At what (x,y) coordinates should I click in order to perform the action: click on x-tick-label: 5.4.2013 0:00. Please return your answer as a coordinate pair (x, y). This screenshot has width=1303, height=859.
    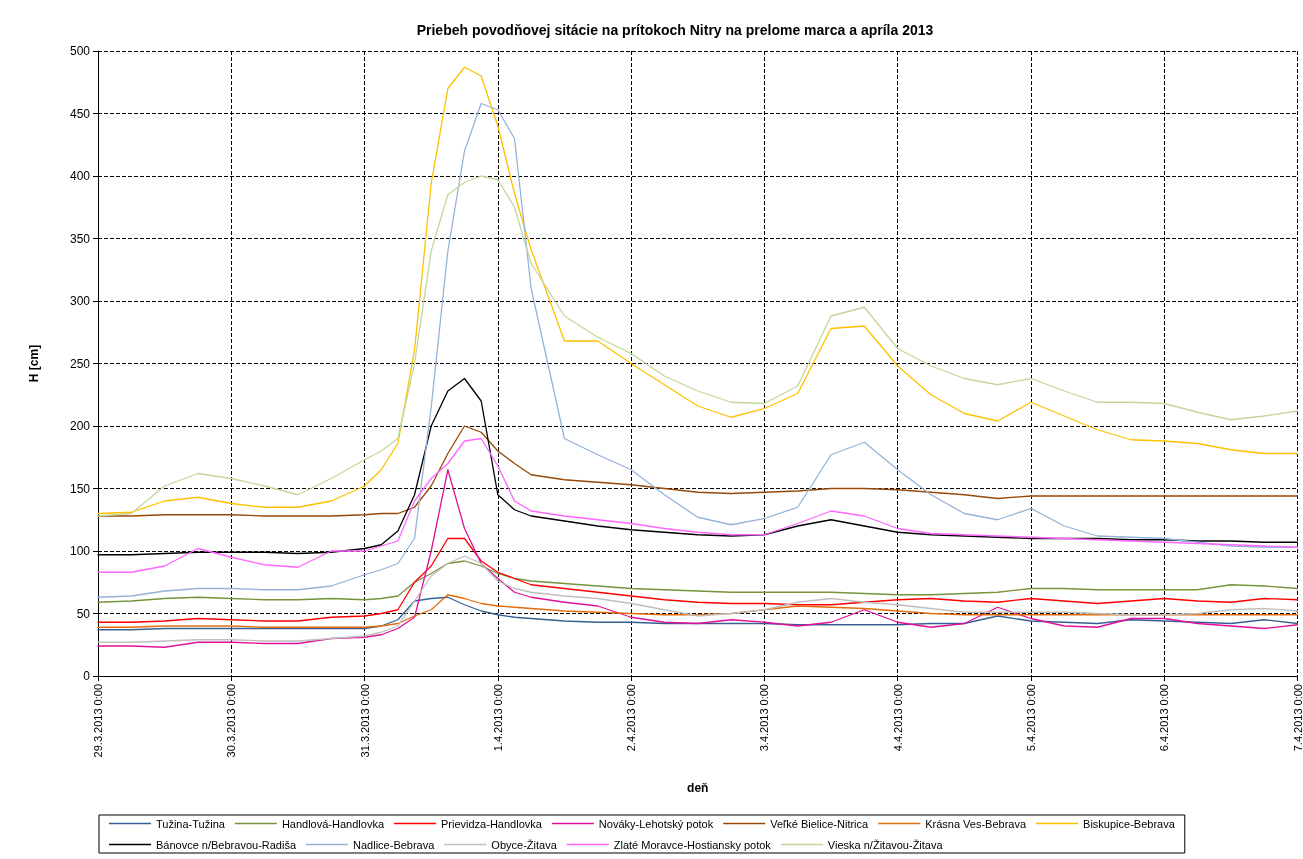
    Looking at the image, I should click on (1030, 718).